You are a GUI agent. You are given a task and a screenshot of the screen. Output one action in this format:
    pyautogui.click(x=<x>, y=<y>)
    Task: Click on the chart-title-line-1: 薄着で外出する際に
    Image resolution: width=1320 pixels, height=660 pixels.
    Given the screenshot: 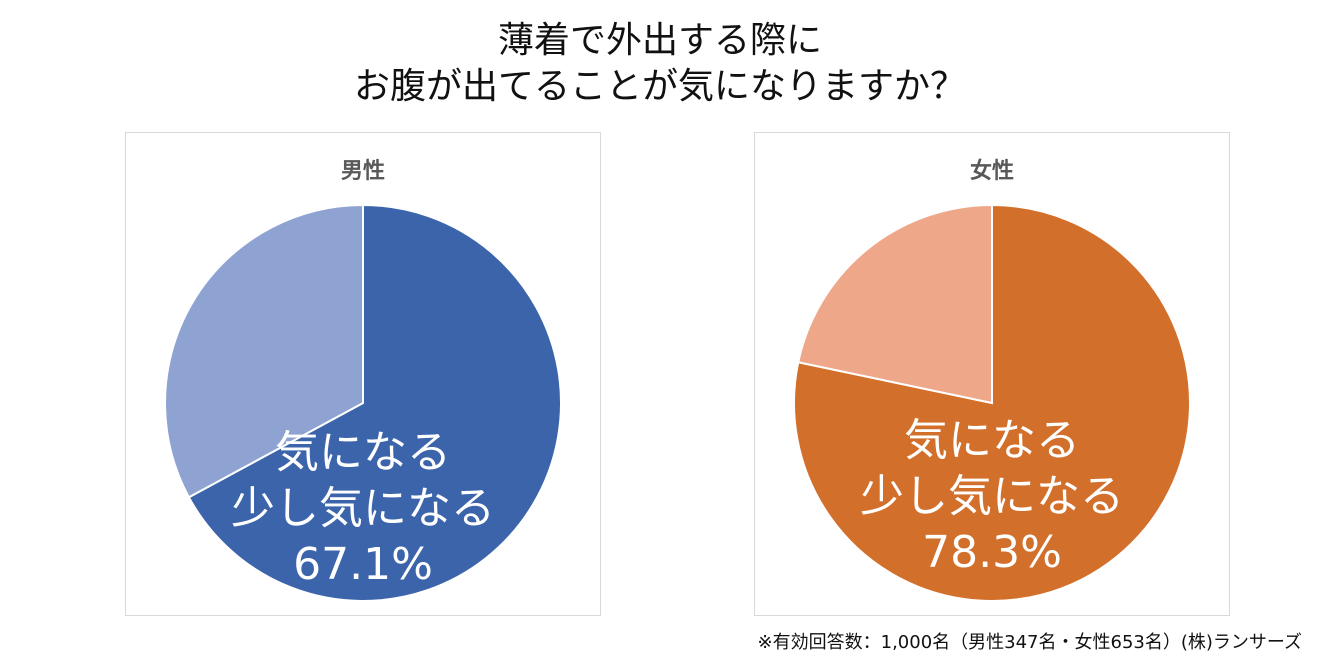 What is the action you would take?
    pyautogui.click(x=659, y=40)
    